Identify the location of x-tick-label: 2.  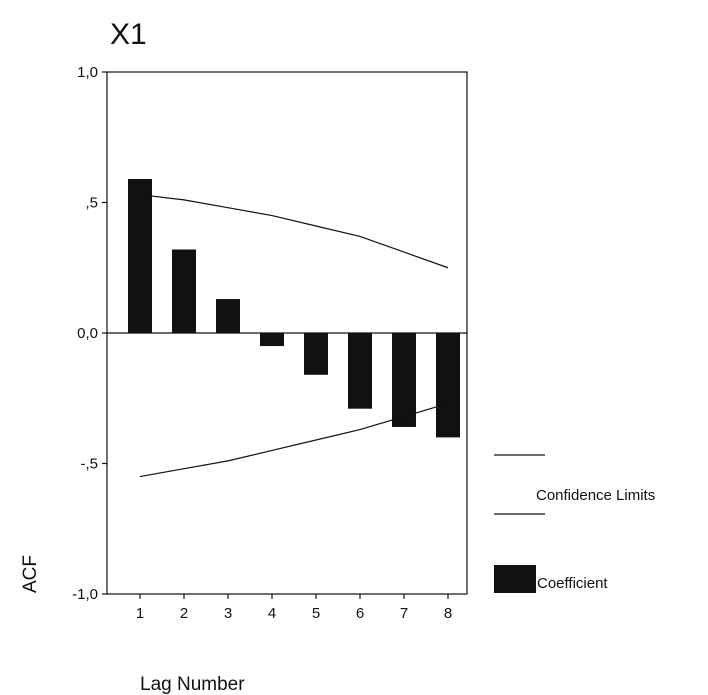
(184, 613).